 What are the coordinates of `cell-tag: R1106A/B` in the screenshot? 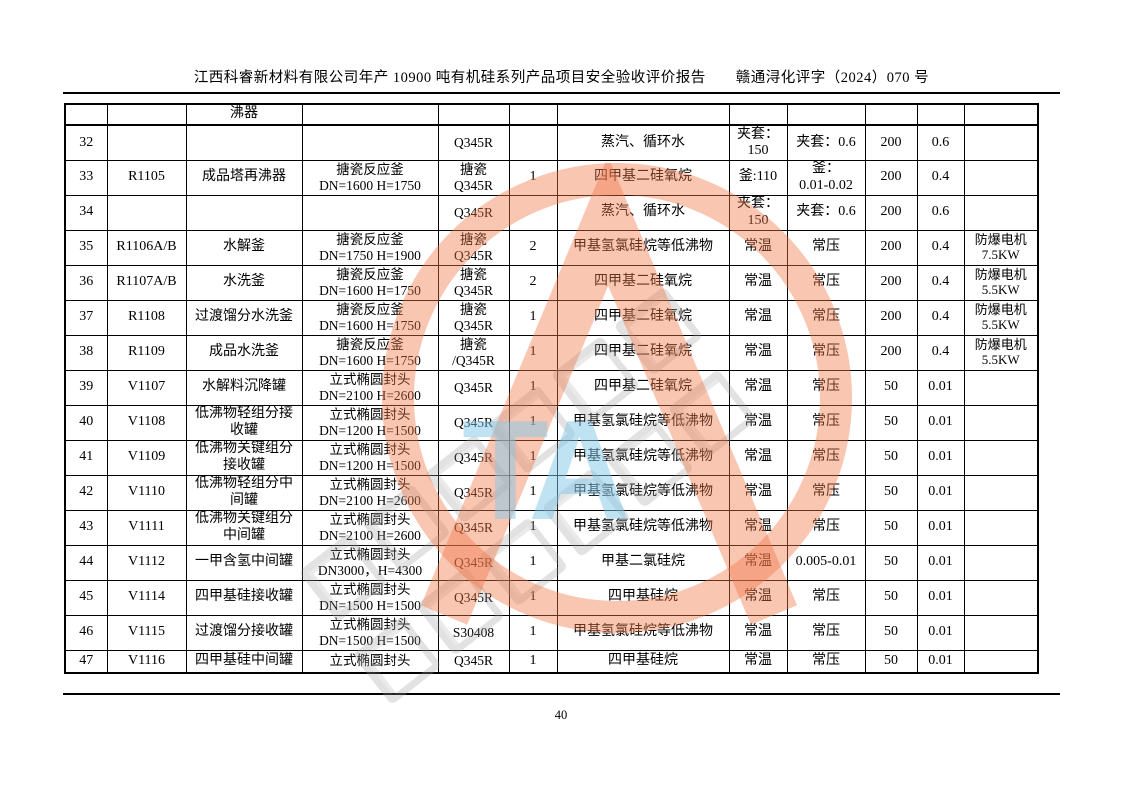 It's located at (146, 247).